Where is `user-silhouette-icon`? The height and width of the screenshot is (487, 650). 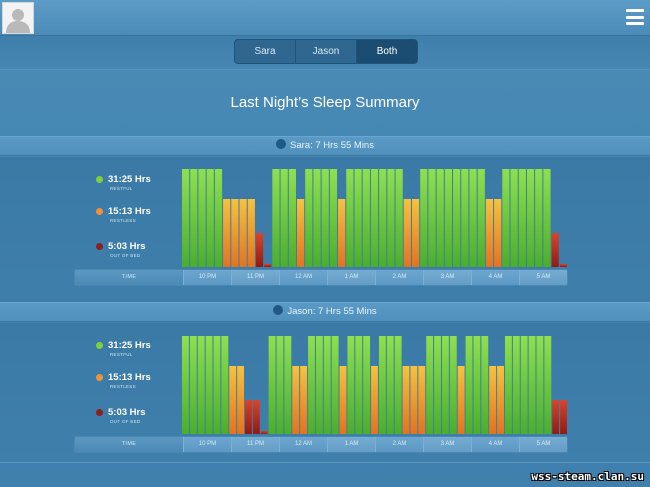 user-silhouette-icon is located at coordinates (18, 21).